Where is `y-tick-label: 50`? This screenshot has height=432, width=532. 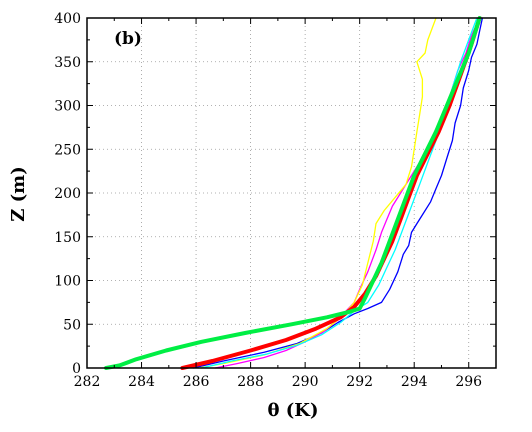
y-tick-label: 50 is located at coordinates (72, 325).